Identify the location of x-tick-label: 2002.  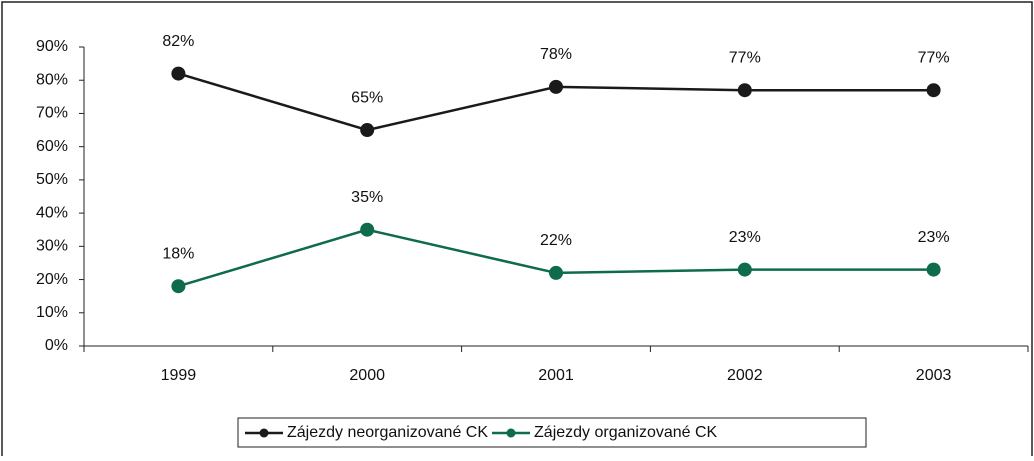
(745, 375).